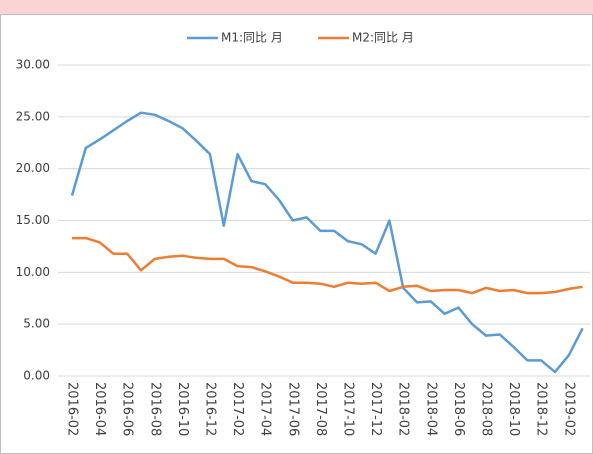 The image size is (593, 454). What do you see at coordinates (383, 38) in the screenshot?
I see `legend-label: M2:同比 月` at bounding box center [383, 38].